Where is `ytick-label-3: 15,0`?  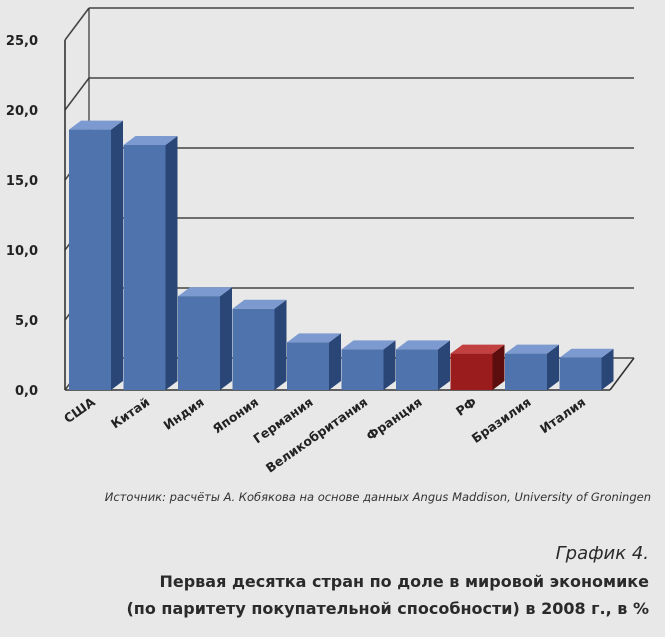 ytick-label-3: 15,0 is located at coordinates (22, 181).